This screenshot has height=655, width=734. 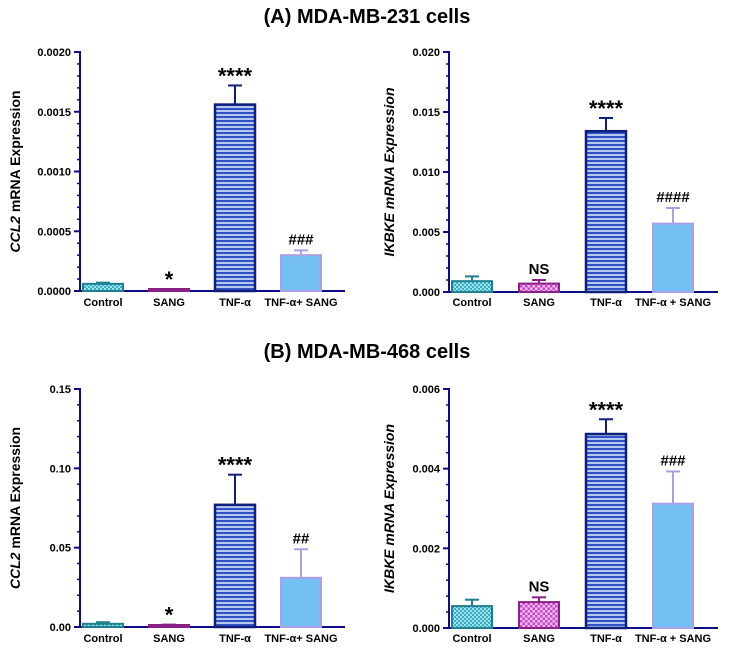 I want to click on significance-label: ####, so click(x=673, y=197).